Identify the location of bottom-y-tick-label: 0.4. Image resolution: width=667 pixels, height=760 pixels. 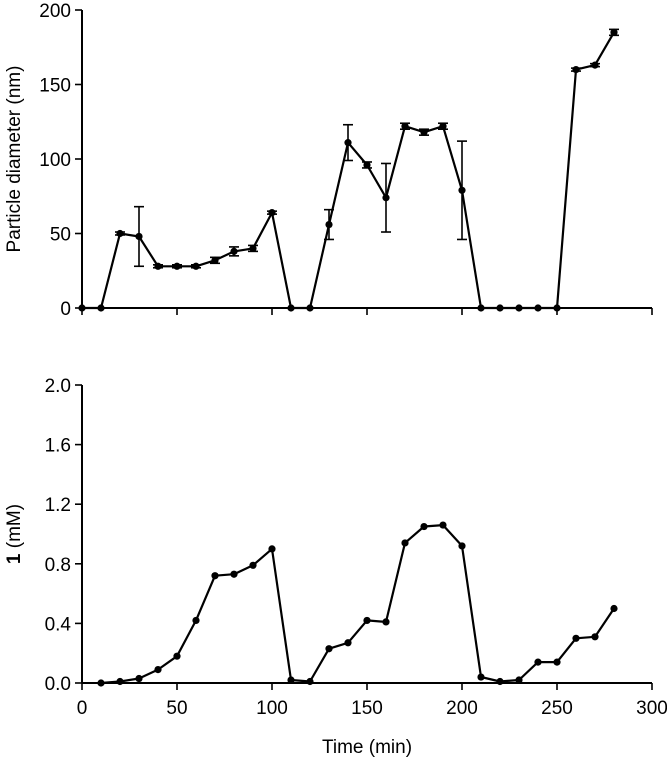
(58, 624).